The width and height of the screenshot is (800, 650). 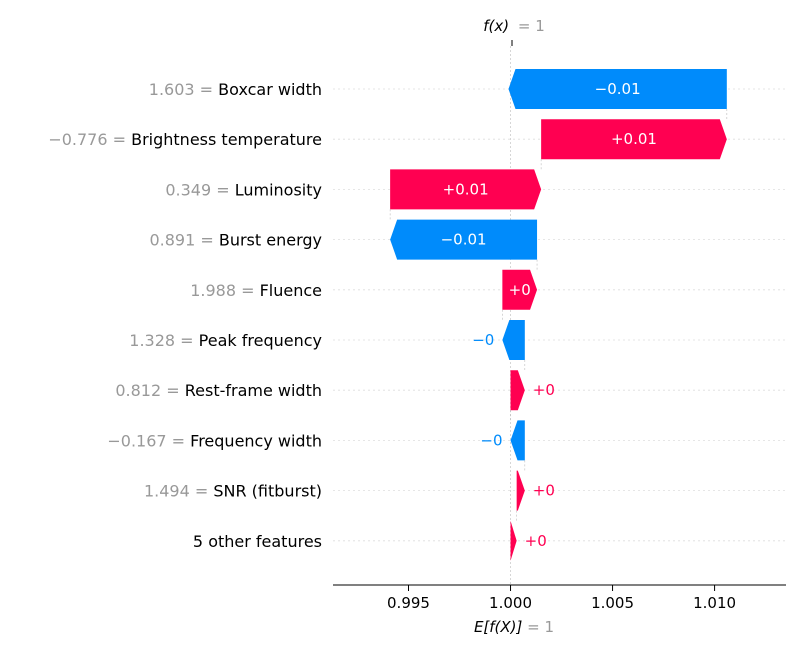 I want to click on feature-value: −0.167, so click(x=136, y=440).